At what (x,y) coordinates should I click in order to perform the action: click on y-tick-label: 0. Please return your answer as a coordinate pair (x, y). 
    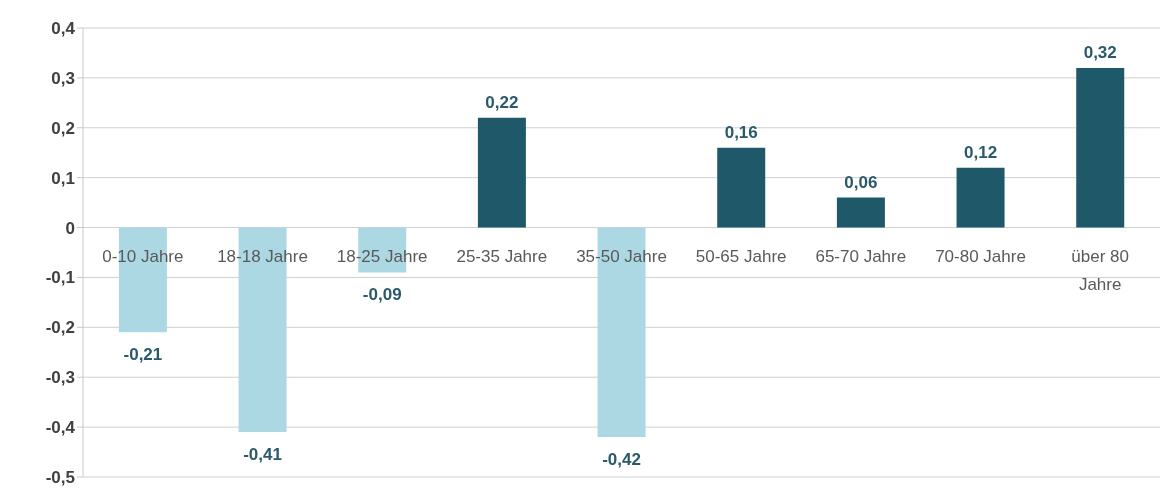
    Looking at the image, I should click on (70, 228).